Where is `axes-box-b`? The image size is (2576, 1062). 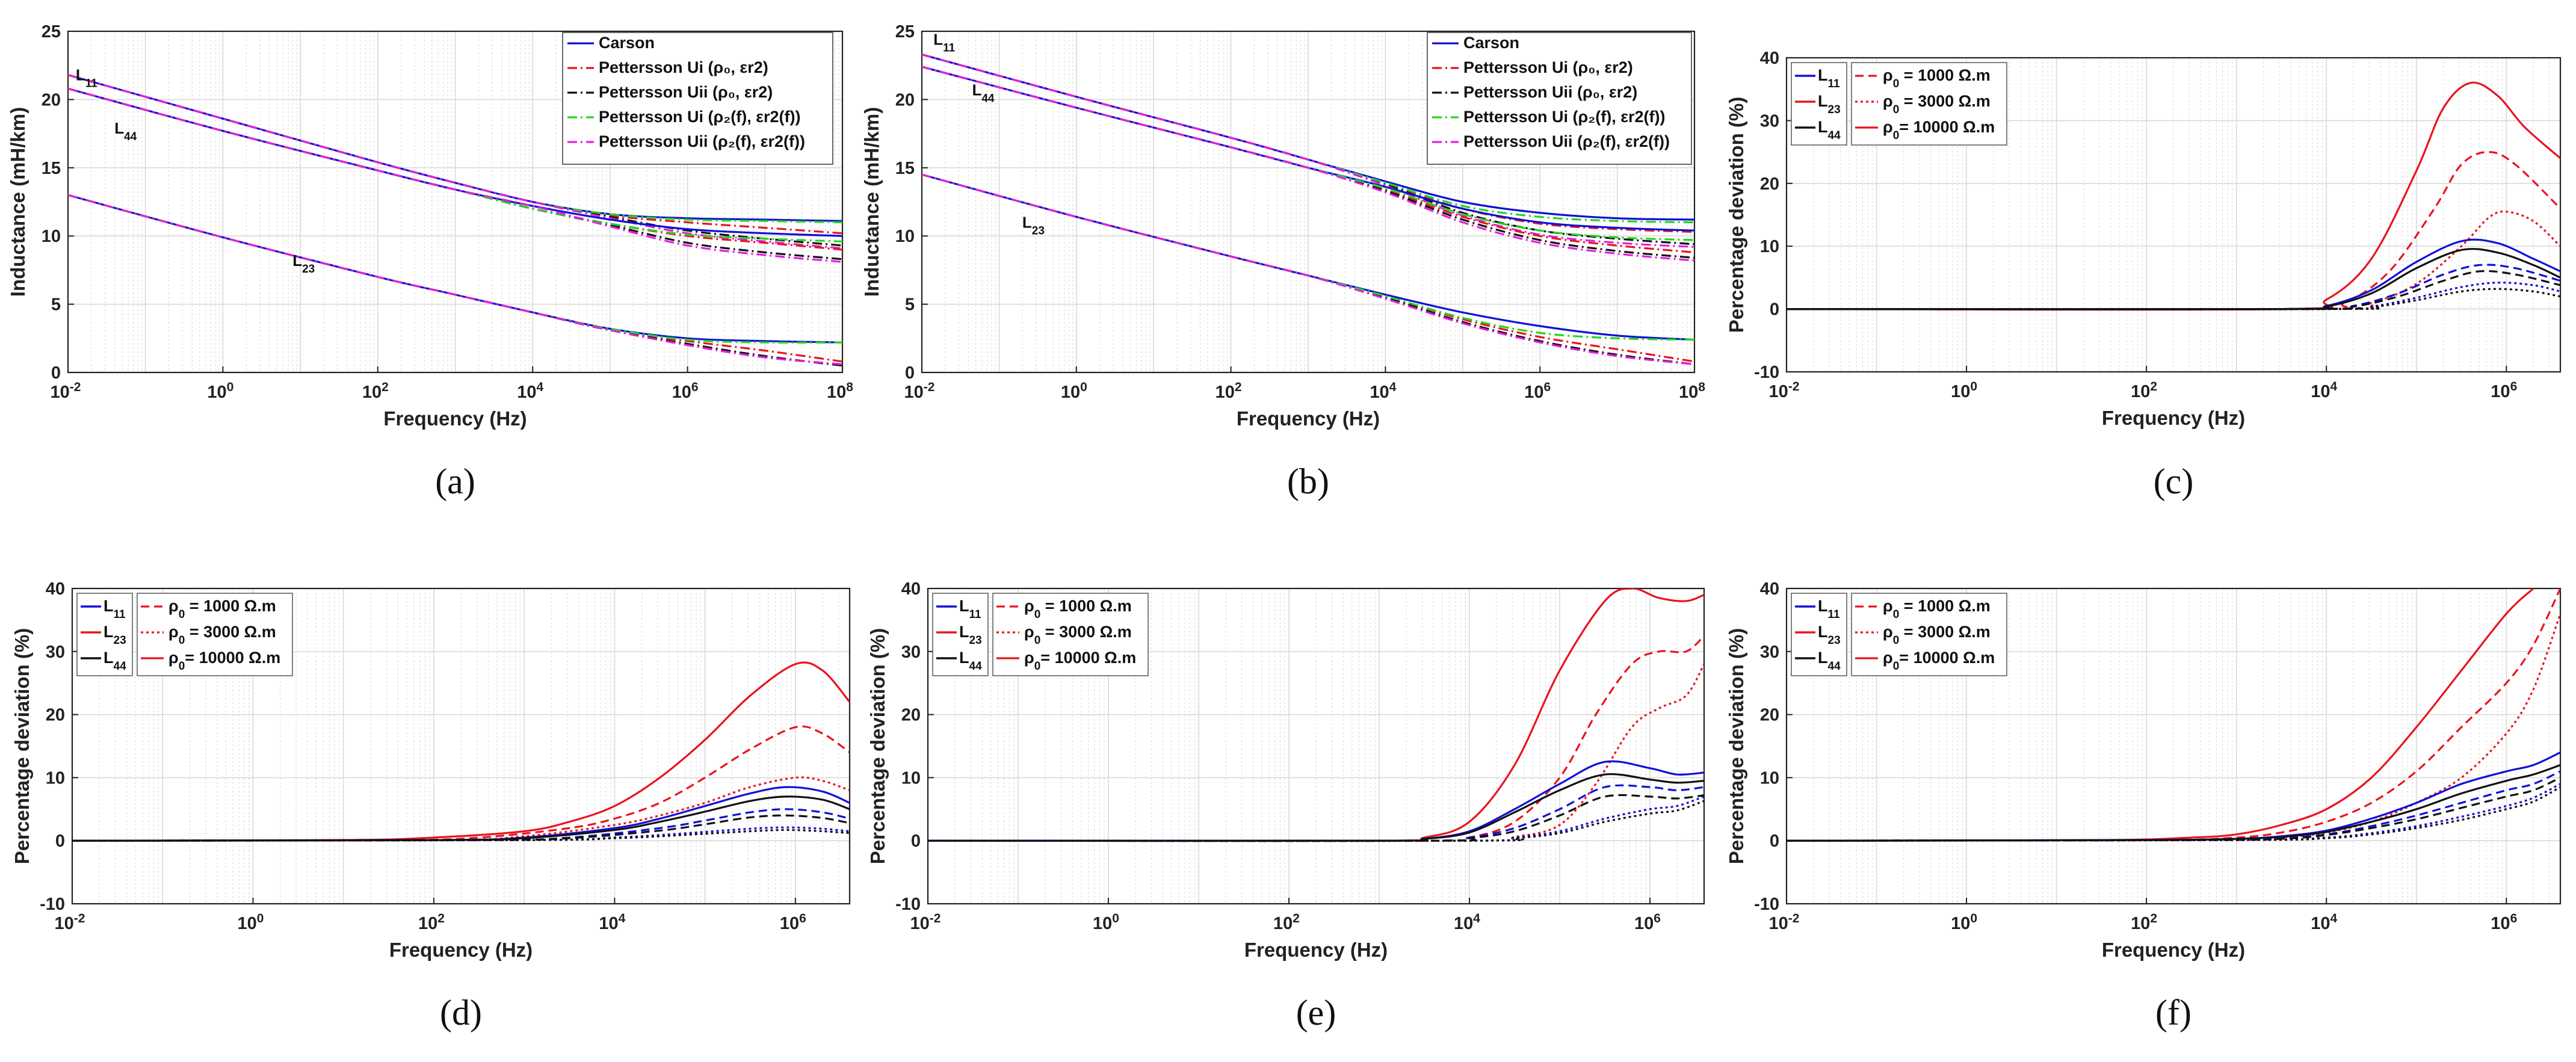
axes-box-b is located at coordinates (1308, 202).